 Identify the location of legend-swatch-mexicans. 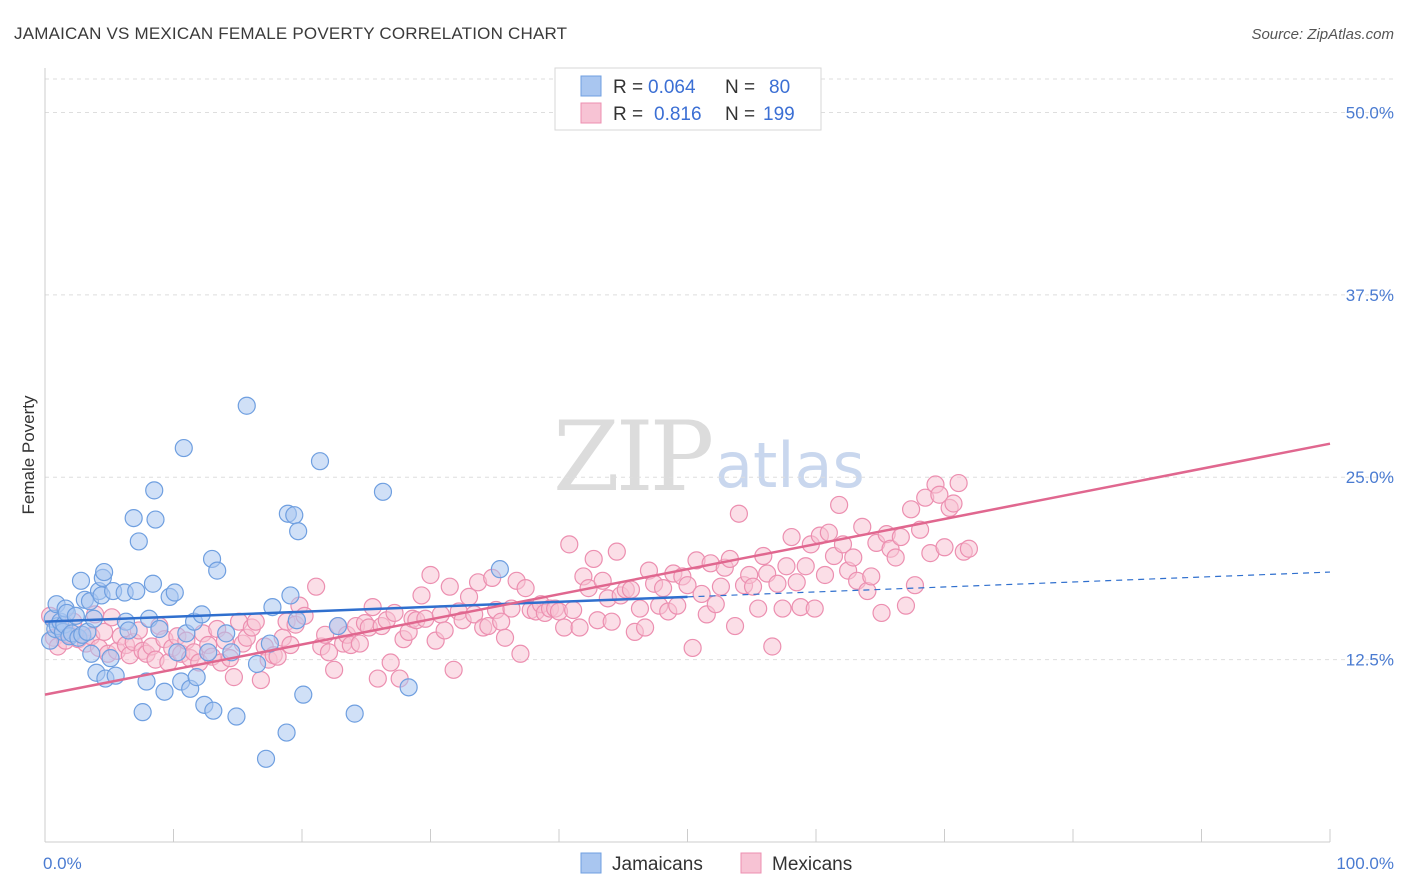
(591, 113).